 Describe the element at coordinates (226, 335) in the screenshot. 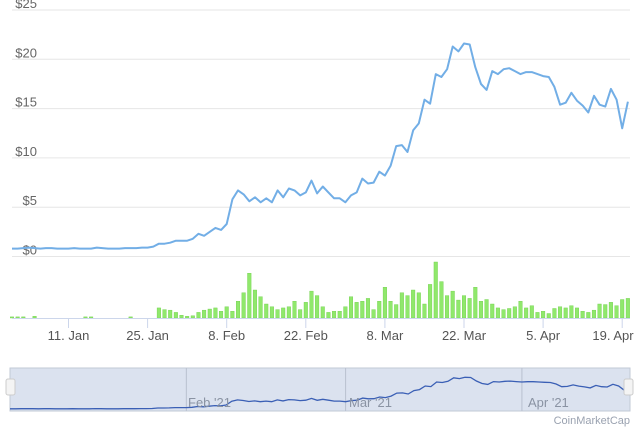

I see `x-tick-label: 8. Feb` at that location.